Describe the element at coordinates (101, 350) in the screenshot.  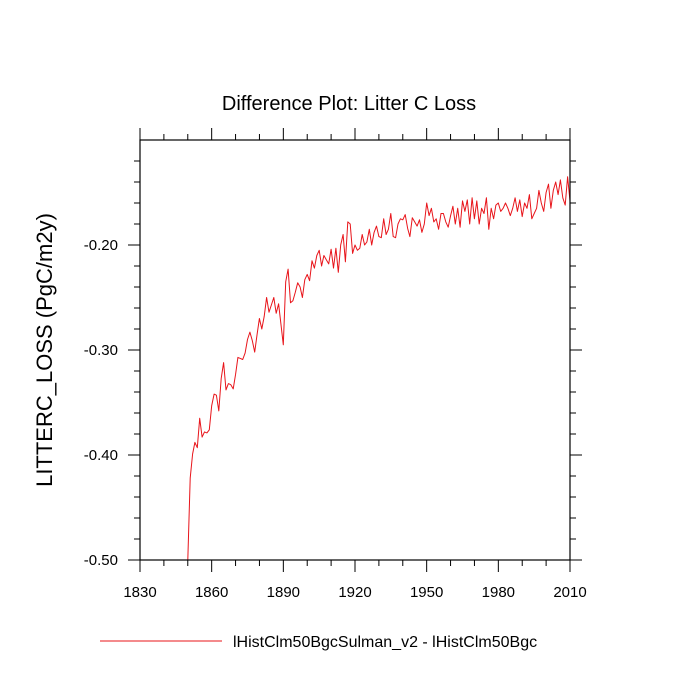
I see `y-tick-label: -0.30` at that location.